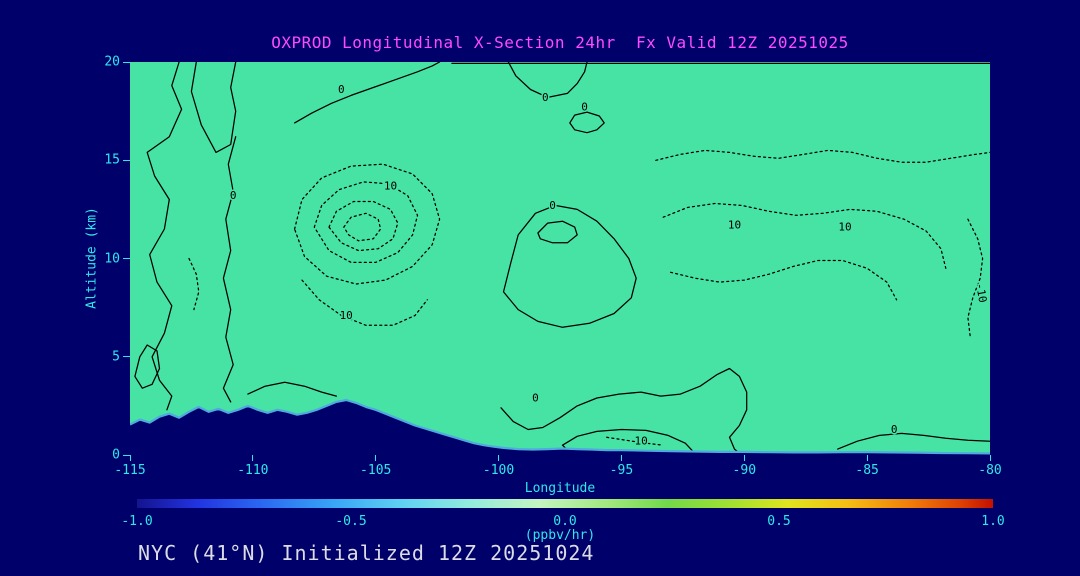 Image resolution: width=1080 pixels, height=576 pixels. I want to click on y-tick-label: 15, so click(112, 160).